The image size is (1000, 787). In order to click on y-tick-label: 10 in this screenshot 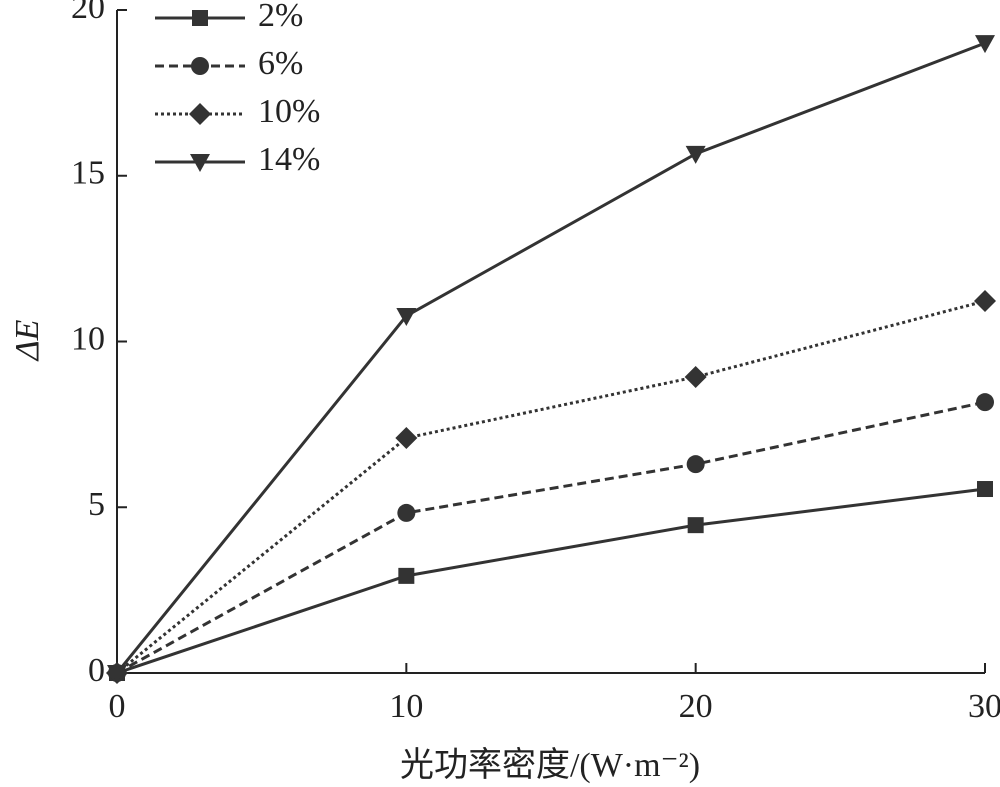, I will do `click(88, 338)`.